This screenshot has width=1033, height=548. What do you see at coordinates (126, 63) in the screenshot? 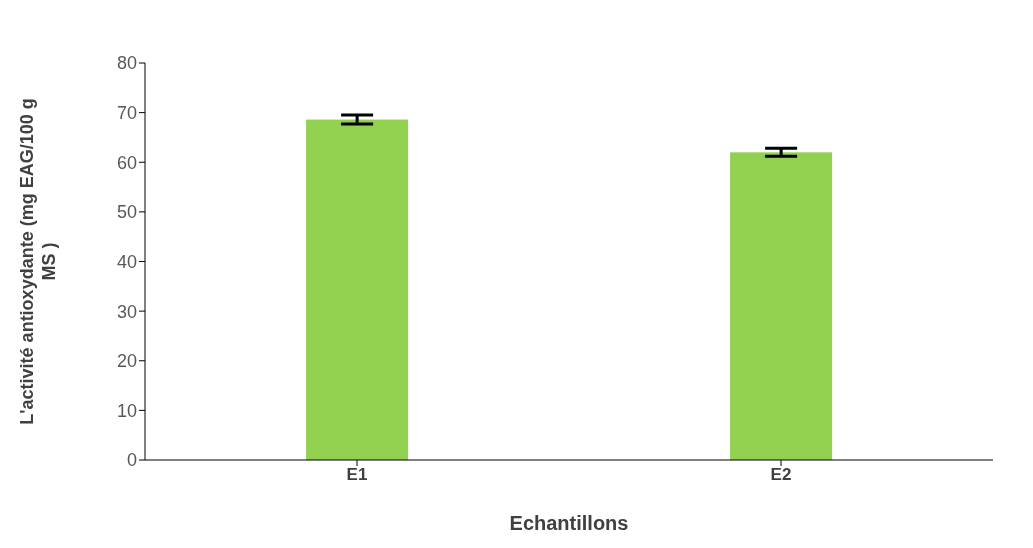
I see `y-tick-label: 80` at bounding box center [126, 63].